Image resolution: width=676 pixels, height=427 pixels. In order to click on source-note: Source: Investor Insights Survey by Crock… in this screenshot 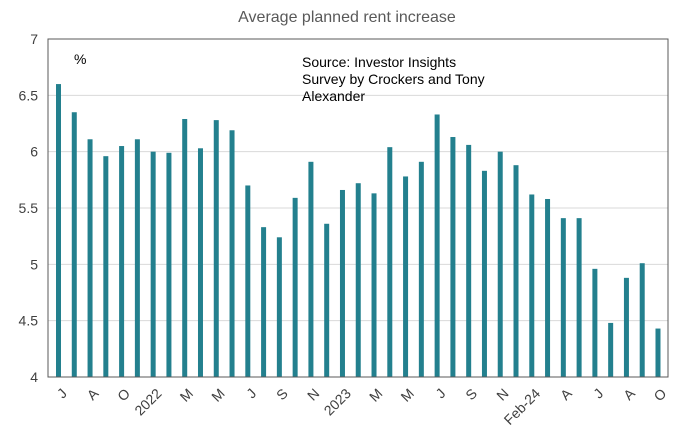, I will do `click(393, 79)`.